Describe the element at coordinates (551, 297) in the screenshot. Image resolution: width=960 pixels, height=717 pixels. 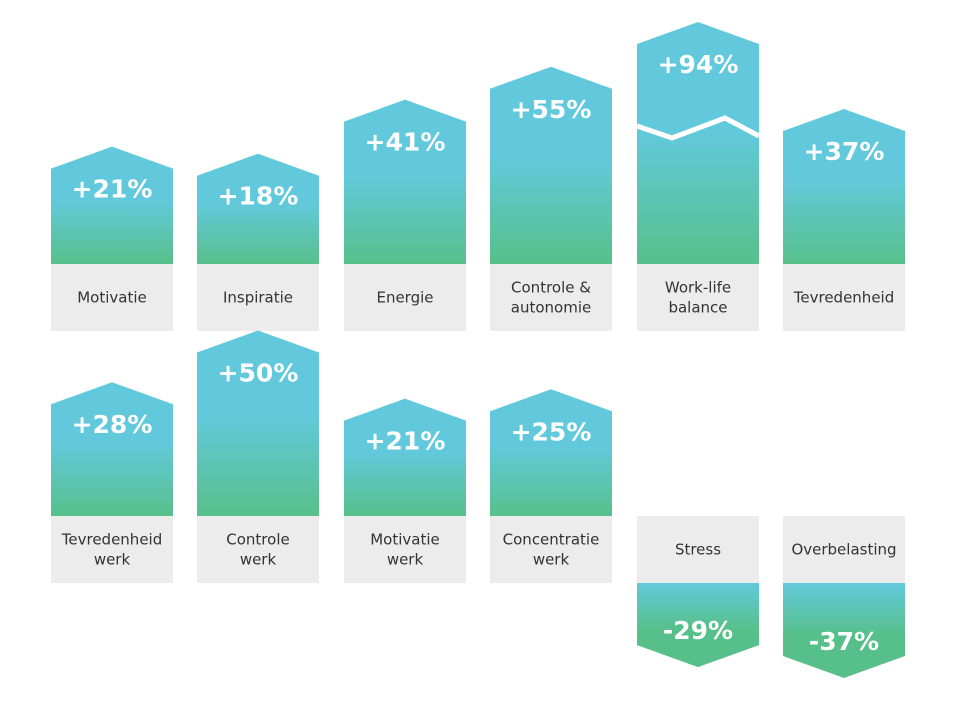
I see `label-box-controle-autonomie` at that location.